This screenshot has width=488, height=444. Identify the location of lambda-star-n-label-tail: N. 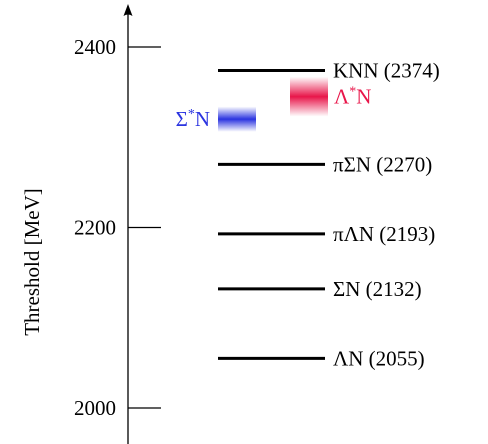
(363, 97).